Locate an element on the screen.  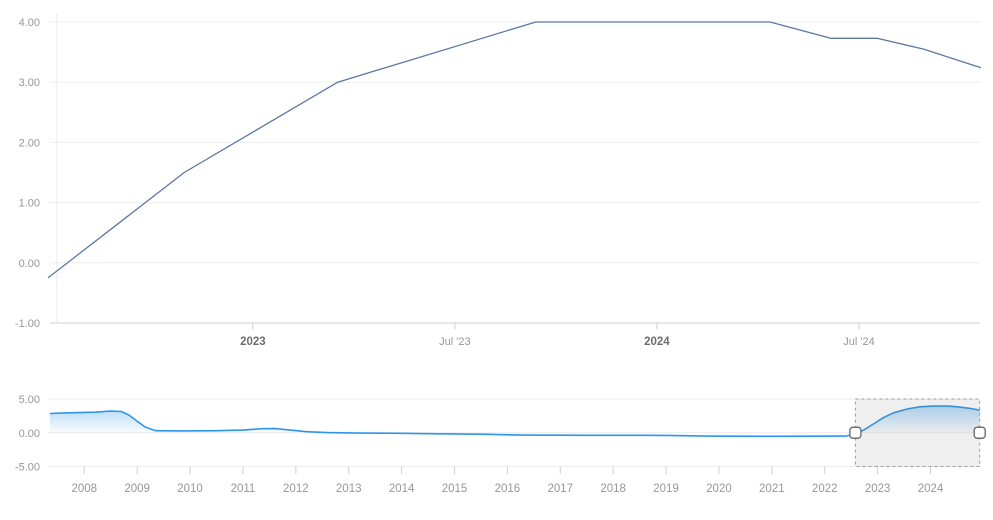
nav-x-tick-label: 2024 is located at coordinates (931, 489).